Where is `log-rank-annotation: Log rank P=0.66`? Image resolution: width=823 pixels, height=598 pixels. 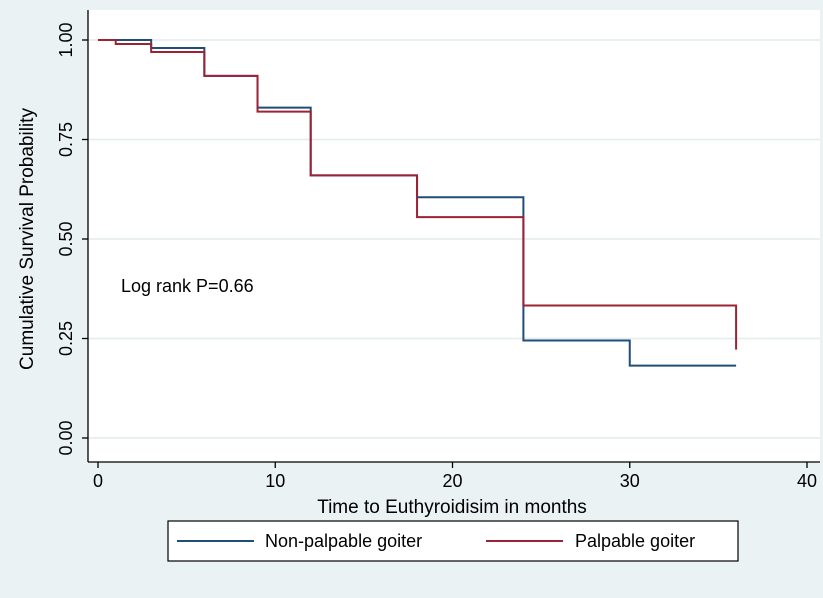 log-rank-annotation: Log rank P=0.66 is located at coordinates (187, 286).